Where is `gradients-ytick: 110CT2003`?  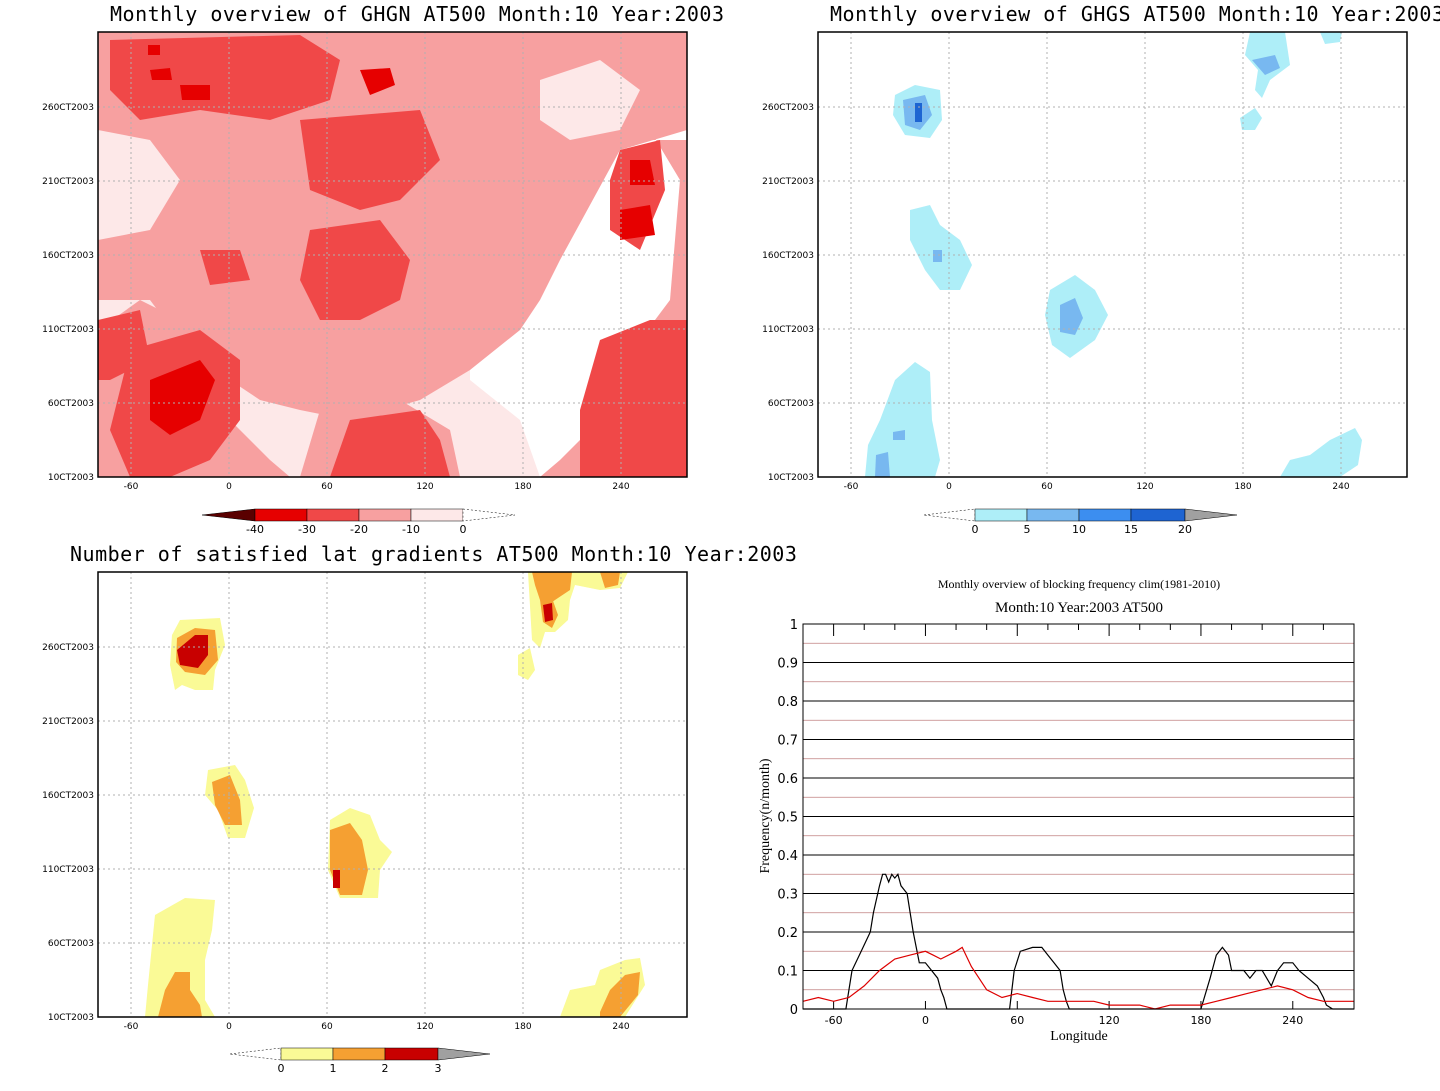 gradients-ytick: 110CT2003 is located at coordinates (68, 870).